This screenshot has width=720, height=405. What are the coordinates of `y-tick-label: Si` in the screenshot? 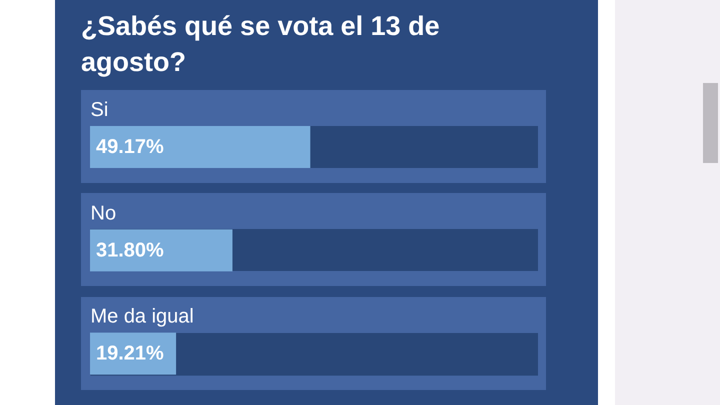 It's located at (99, 110).